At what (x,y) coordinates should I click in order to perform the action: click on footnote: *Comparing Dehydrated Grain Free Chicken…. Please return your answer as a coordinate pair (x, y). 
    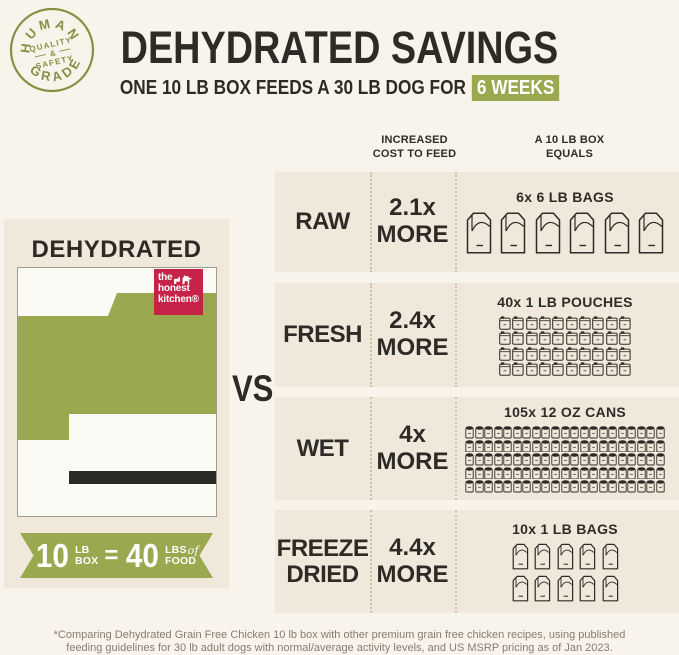
    Looking at the image, I should click on (339, 642).